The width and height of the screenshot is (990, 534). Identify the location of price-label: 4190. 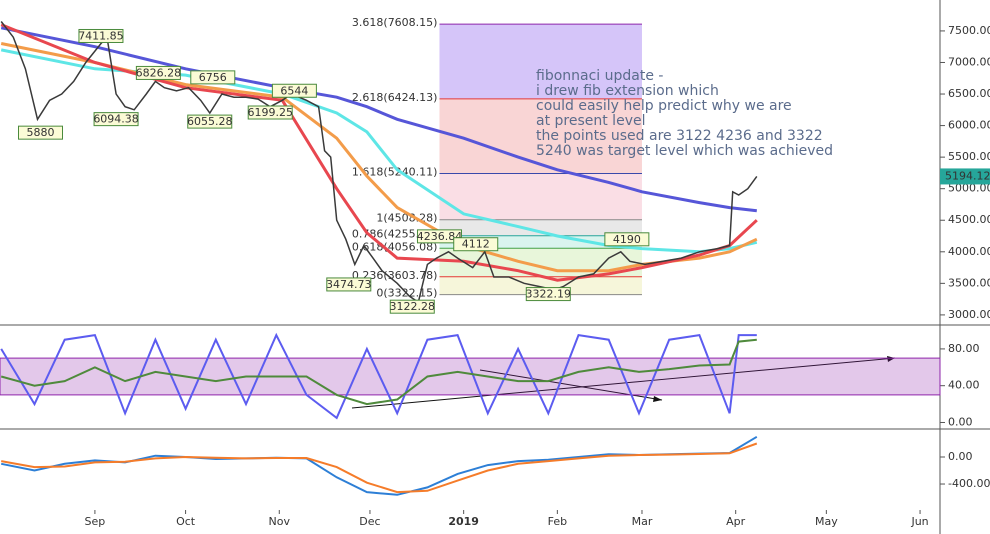
(627, 239).